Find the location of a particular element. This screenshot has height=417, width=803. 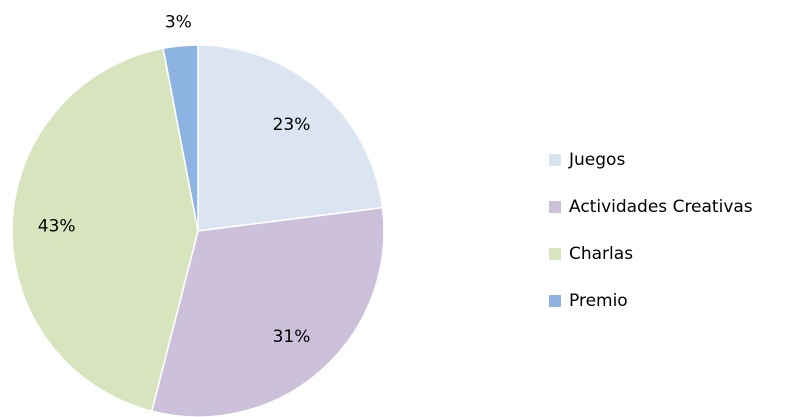

data-label: 3% is located at coordinates (178, 23).